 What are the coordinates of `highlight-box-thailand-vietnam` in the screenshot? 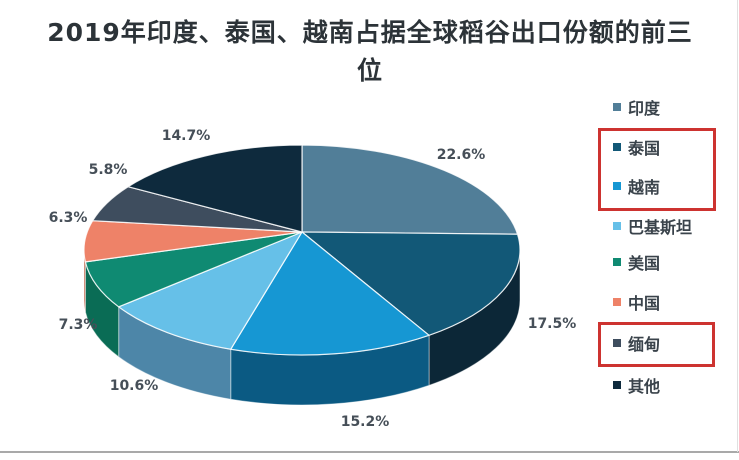 It's located at (657, 169).